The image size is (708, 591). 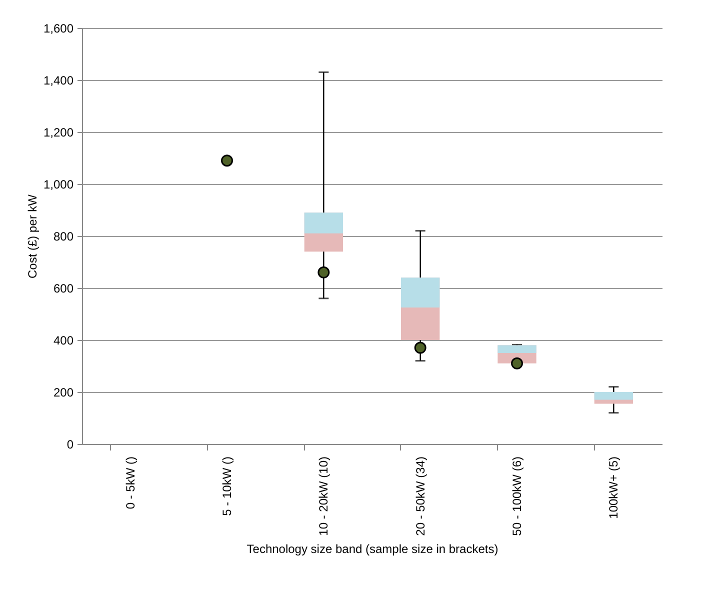 I want to click on y-tick-label: 1,400, so click(x=58, y=81).